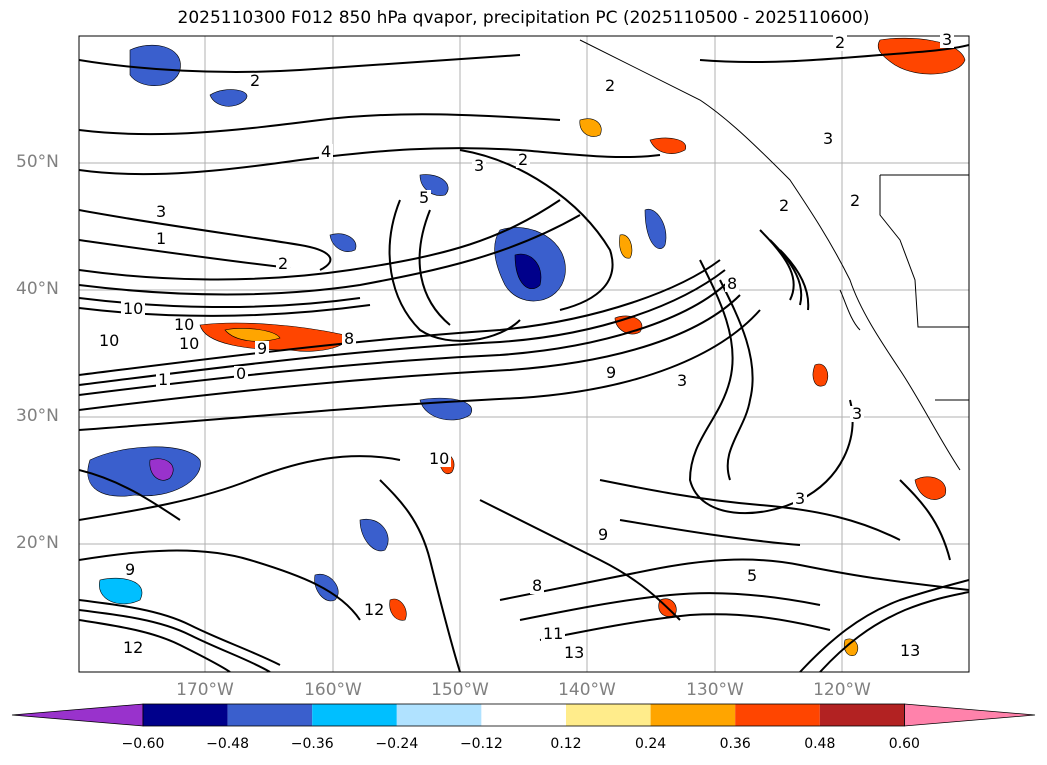 This screenshot has height=765, width=1047. I want to click on lat-label-50n: 50°N, so click(37, 162).